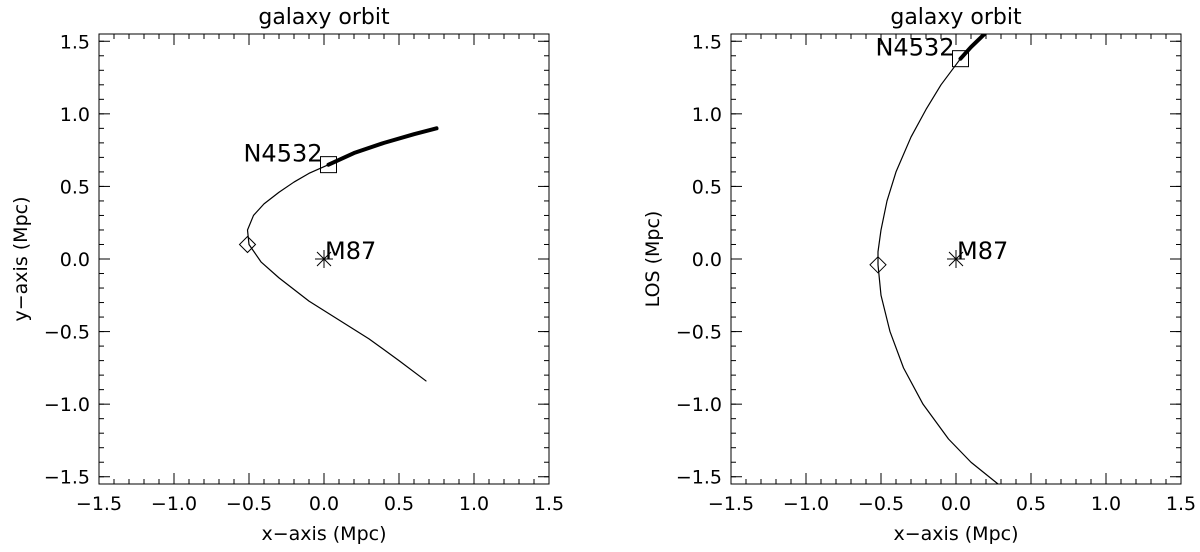 Image resolution: width=1200 pixels, height=552 pixels. I want to click on chart-1-y-tick-label: 1.0, so click(75, 115).